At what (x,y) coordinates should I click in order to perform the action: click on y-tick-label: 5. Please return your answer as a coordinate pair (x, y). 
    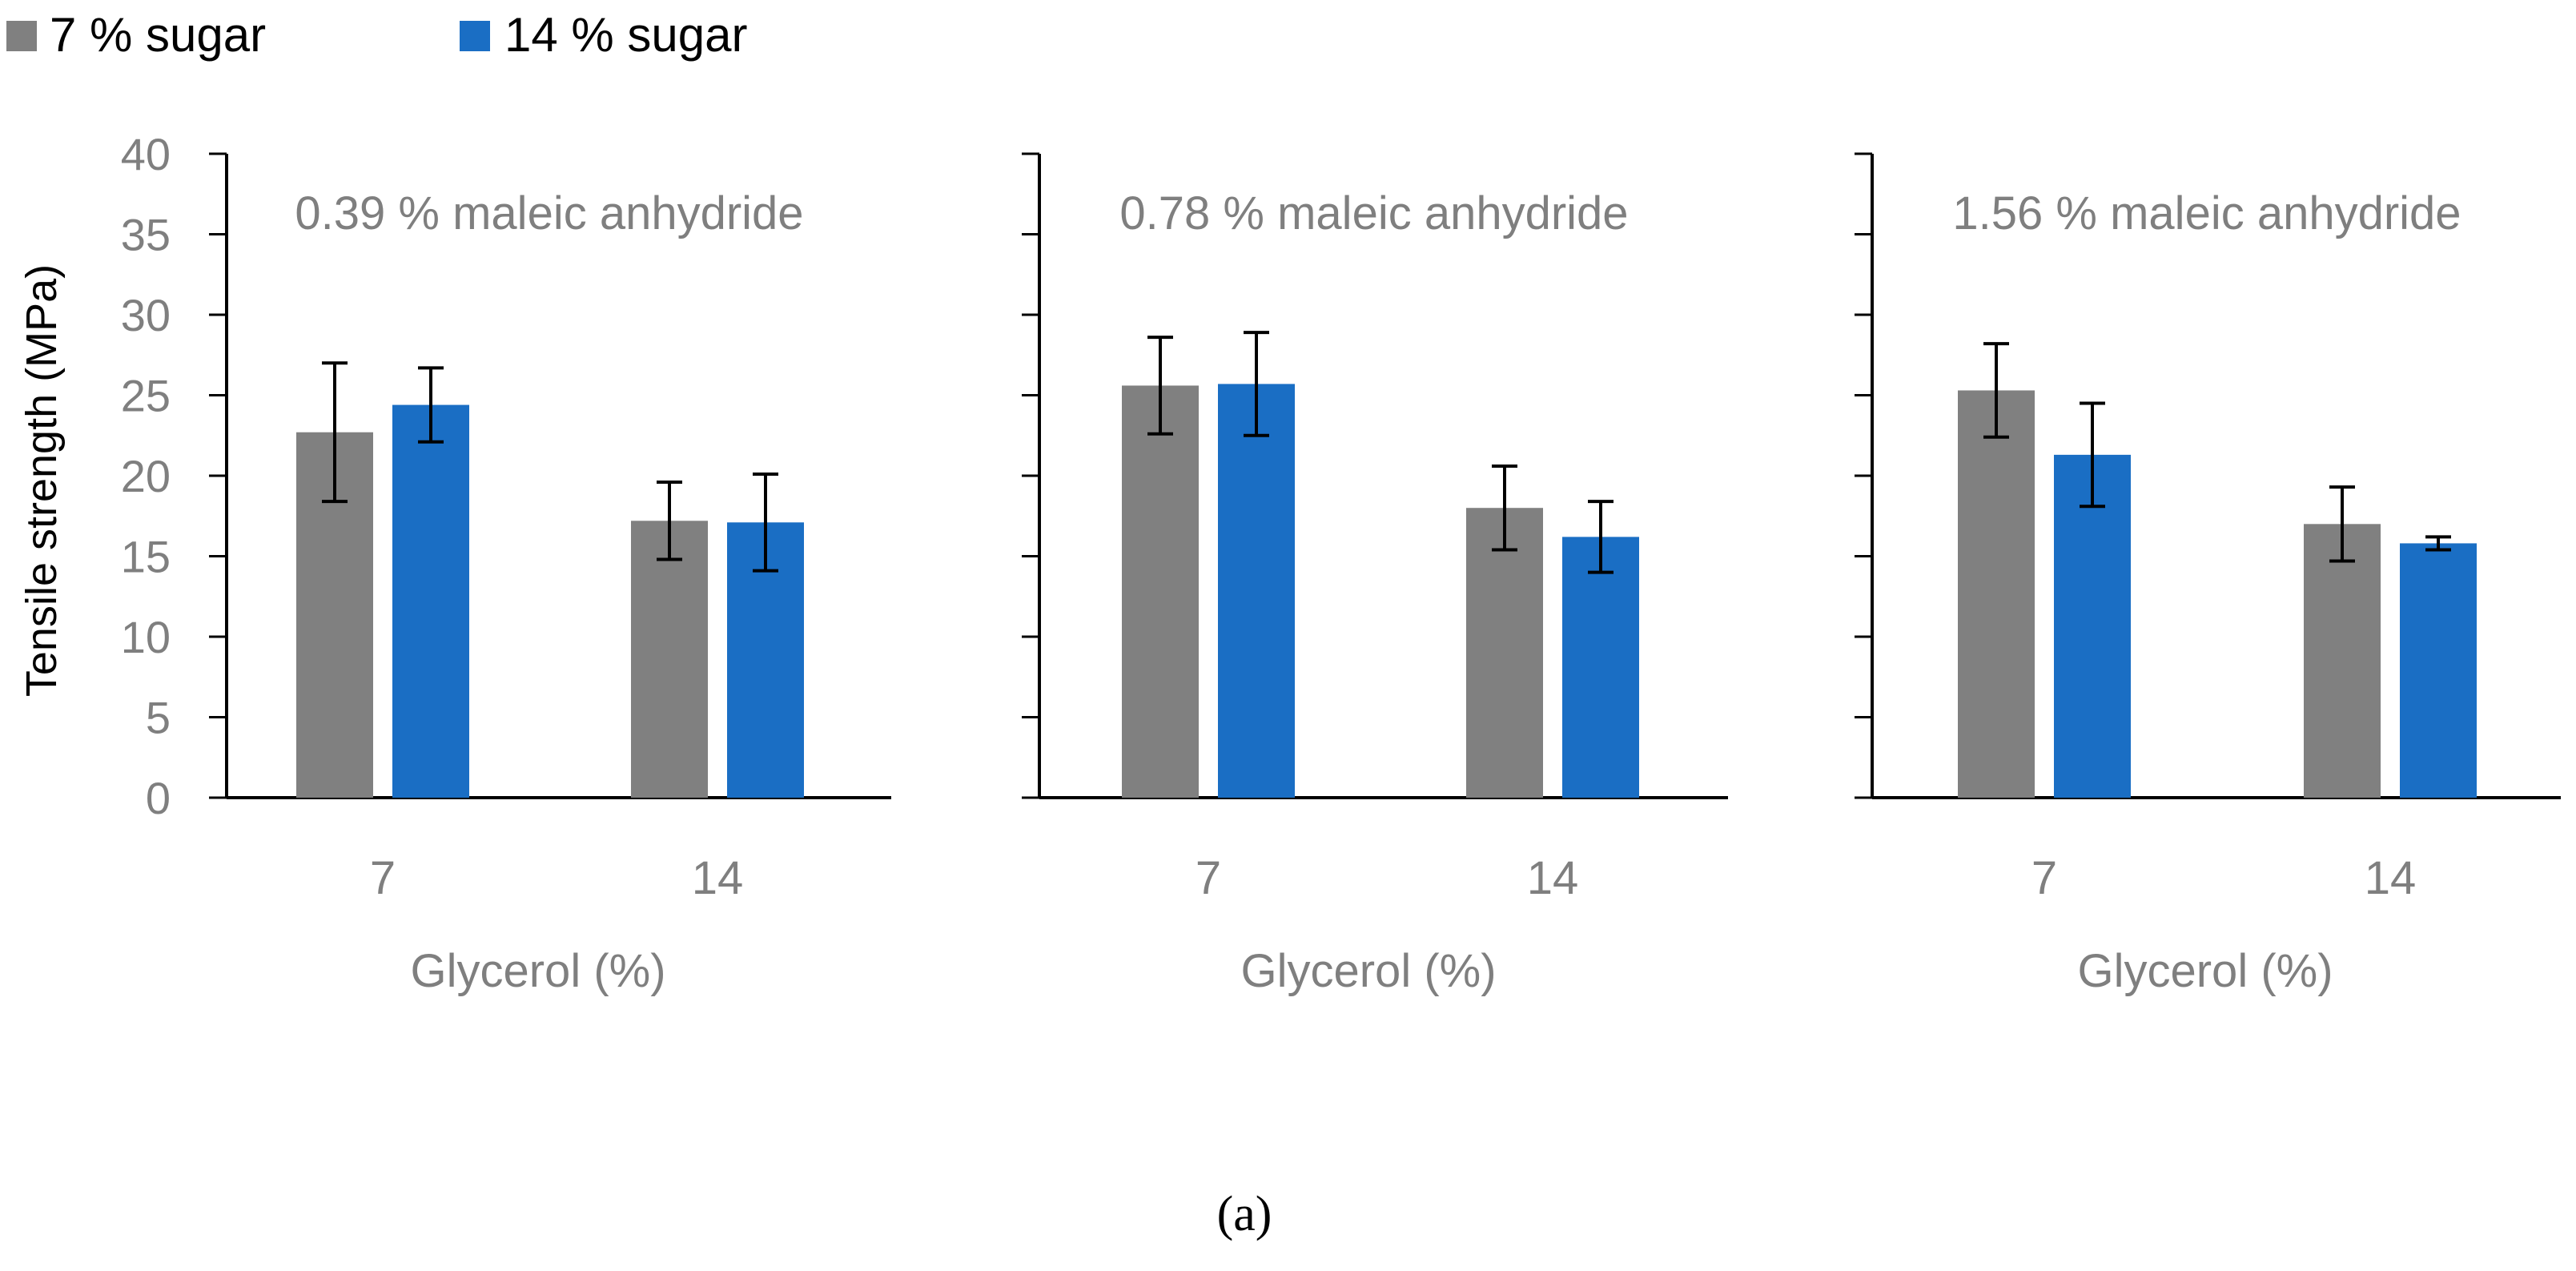
    Looking at the image, I should click on (158, 718).